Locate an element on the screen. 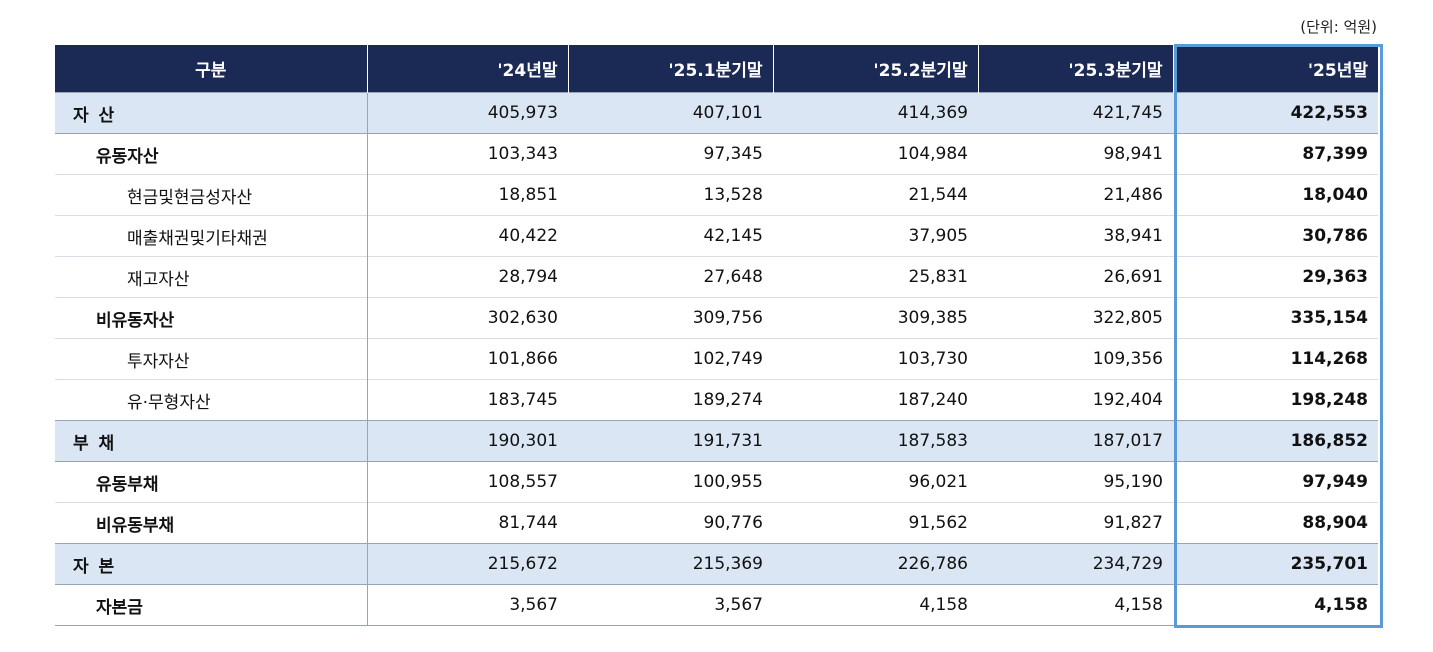 The image size is (1433, 652). table-row: 부 채 190,301 191,731 187,583 187,017 186,852 is located at coordinates (716, 441).